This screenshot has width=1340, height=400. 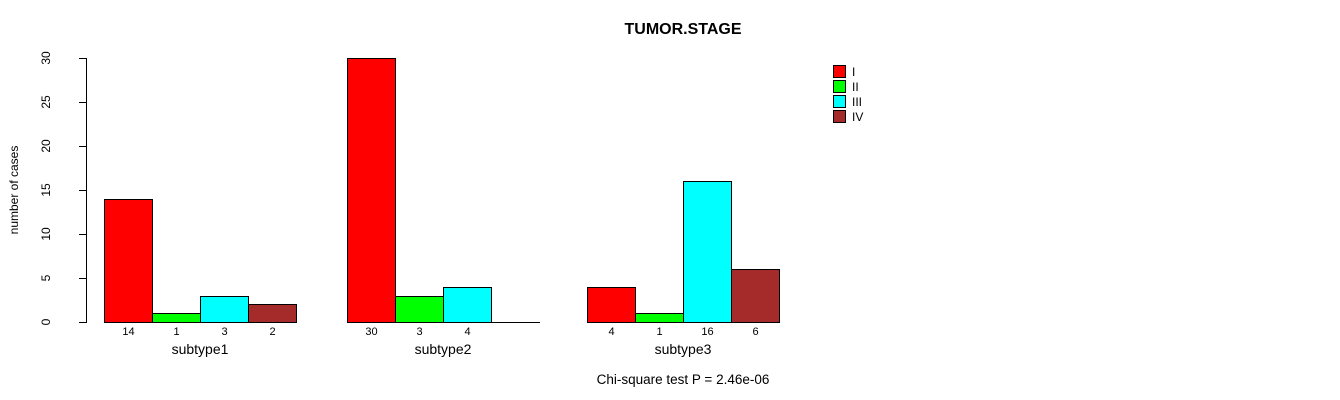 I want to click on bar-value-label: 2, so click(x=272, y=332).